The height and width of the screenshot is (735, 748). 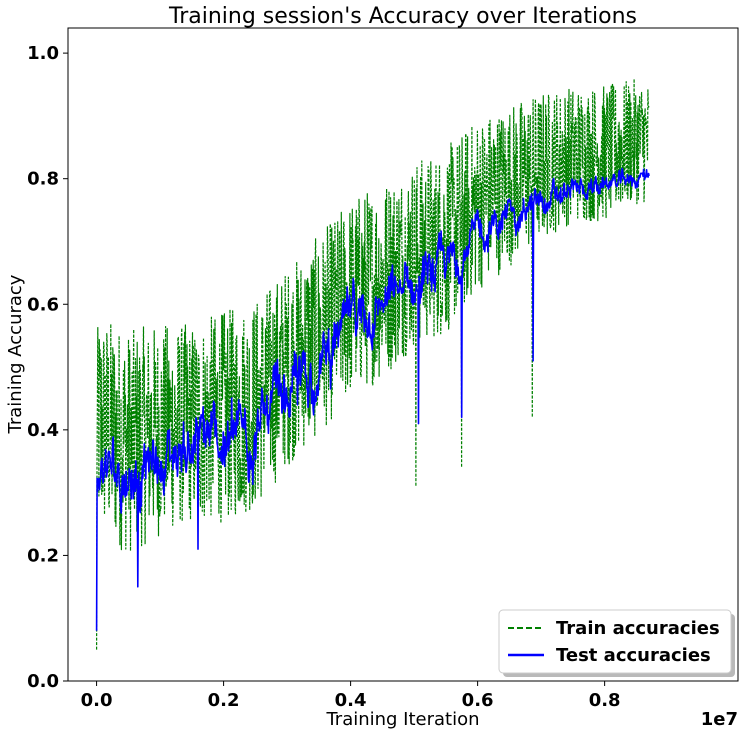 What do you see at coordinates (43, 179) in the screenshot?
I see `y-tick-label: 0.8` at bounding box center [43, 179].